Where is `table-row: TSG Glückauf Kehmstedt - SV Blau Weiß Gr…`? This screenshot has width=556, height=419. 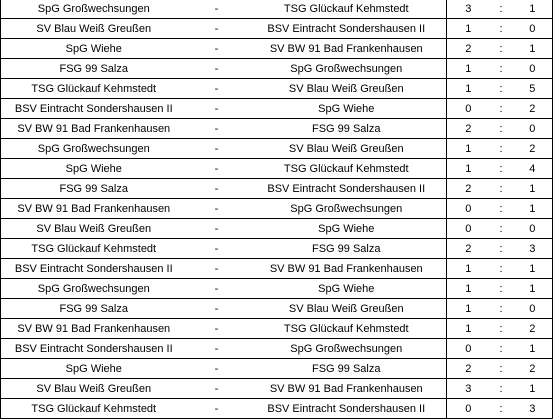
table-row: TSG Glückauf Kehmstedt - SV Blau Weiß Gr… is located at coordinates (276, 88).